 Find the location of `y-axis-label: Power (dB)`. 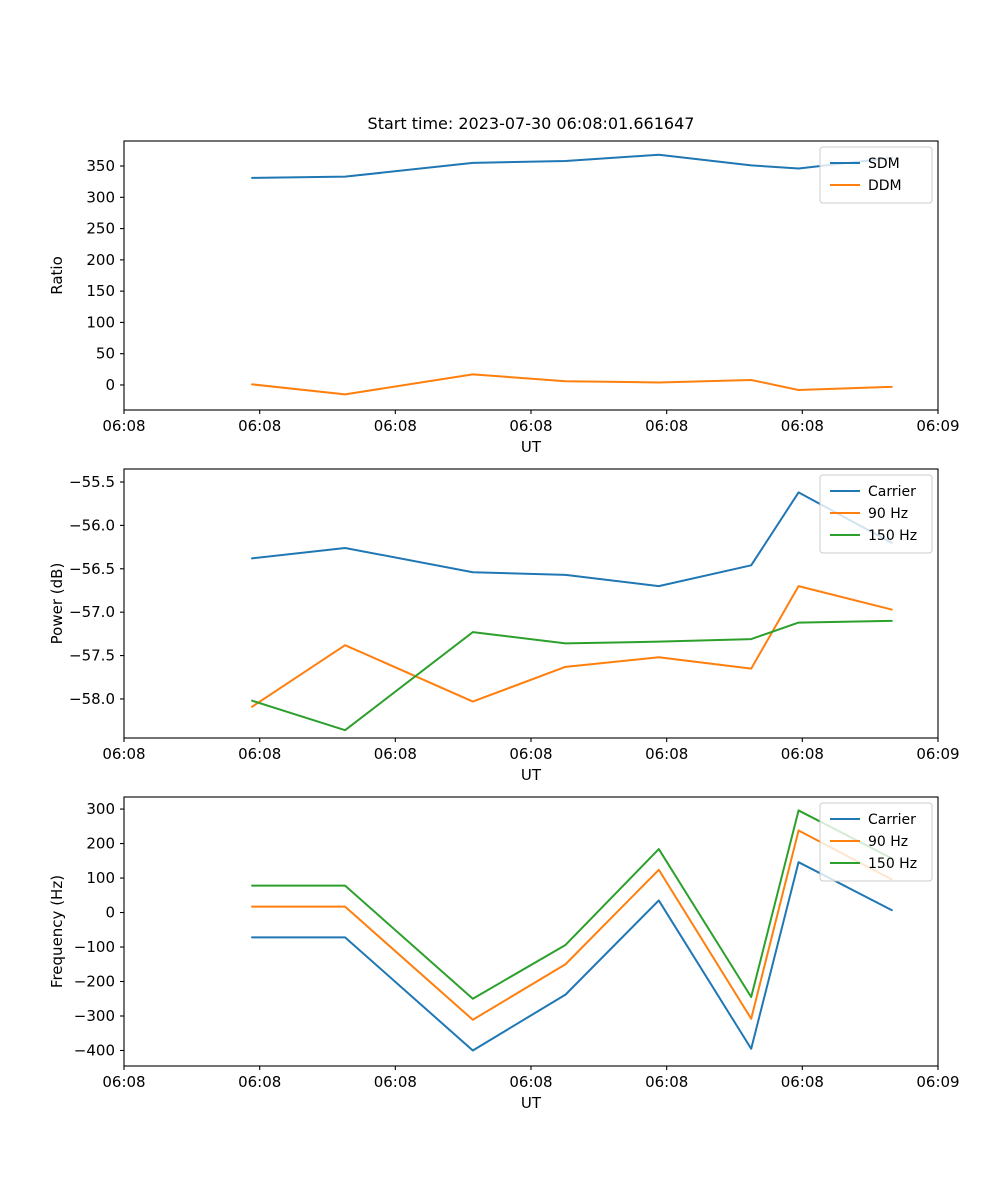

y-axis-label: Power (dB) is located at coordinates (57, 604).